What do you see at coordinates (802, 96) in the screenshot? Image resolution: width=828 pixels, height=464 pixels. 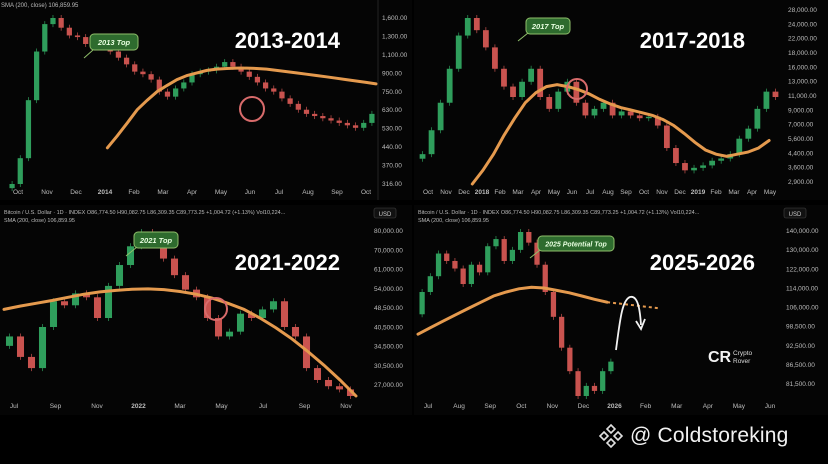 I see `y-tick-label: 11,000.00` at bounding box center [802, 96].